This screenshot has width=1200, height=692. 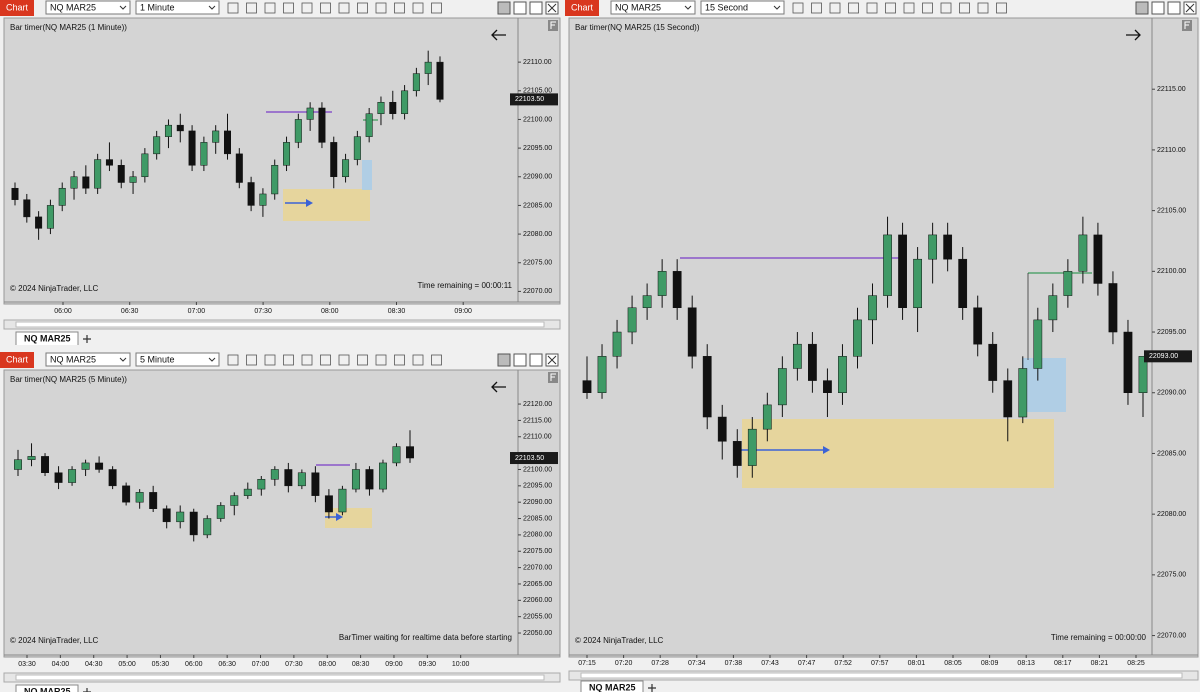 I want to click on dropdown-chevron, so click(x=212, y=359).